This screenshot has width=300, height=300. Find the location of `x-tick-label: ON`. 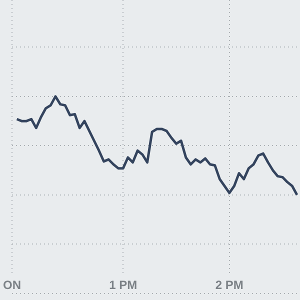

x-tick-label: ON is located at coordinates (12, 285).